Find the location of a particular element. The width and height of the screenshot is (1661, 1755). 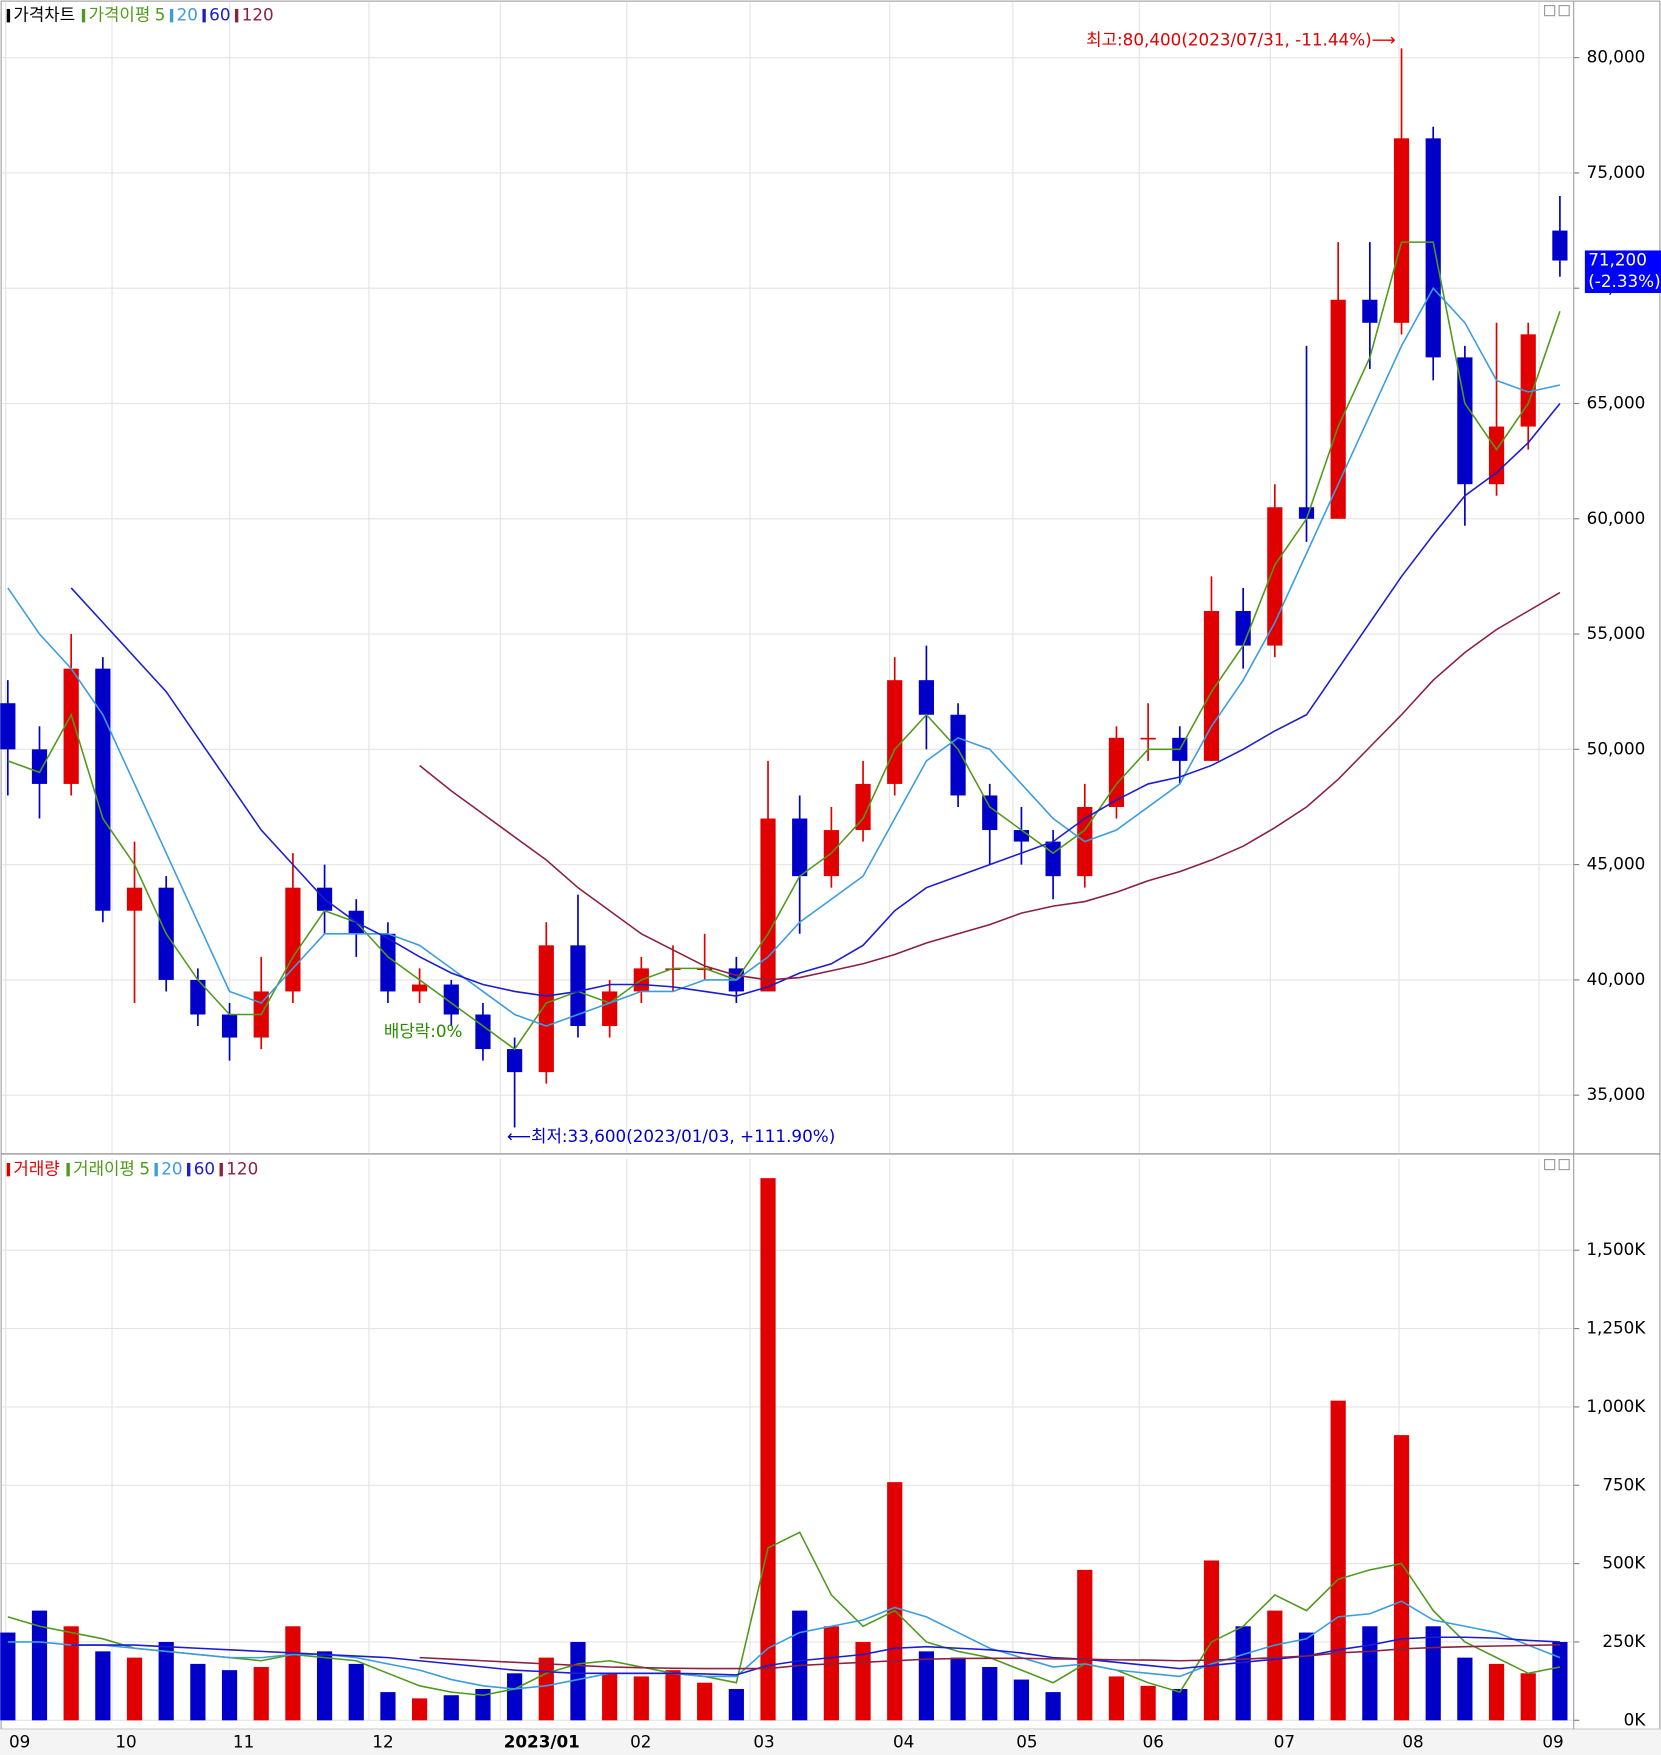

legend-label: 거래량 is located at coordinates (36, 1169).